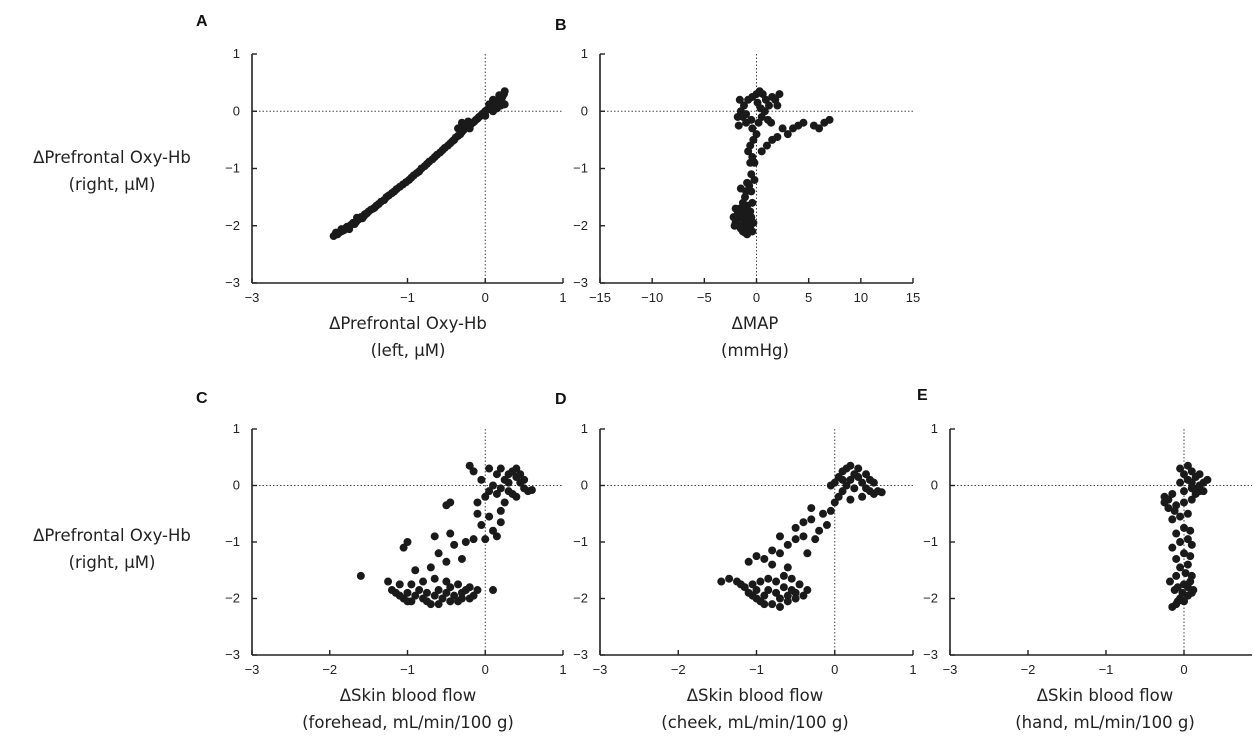 This screenshot has height=753, width=1254. I want to click on x-tick-label: 15, so click(913, 297).